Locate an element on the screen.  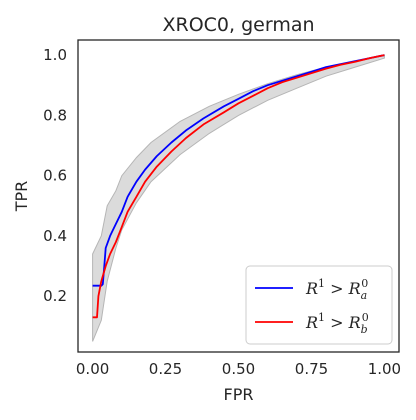
y-axis-label: TPR is located at coordinates (21, 197).